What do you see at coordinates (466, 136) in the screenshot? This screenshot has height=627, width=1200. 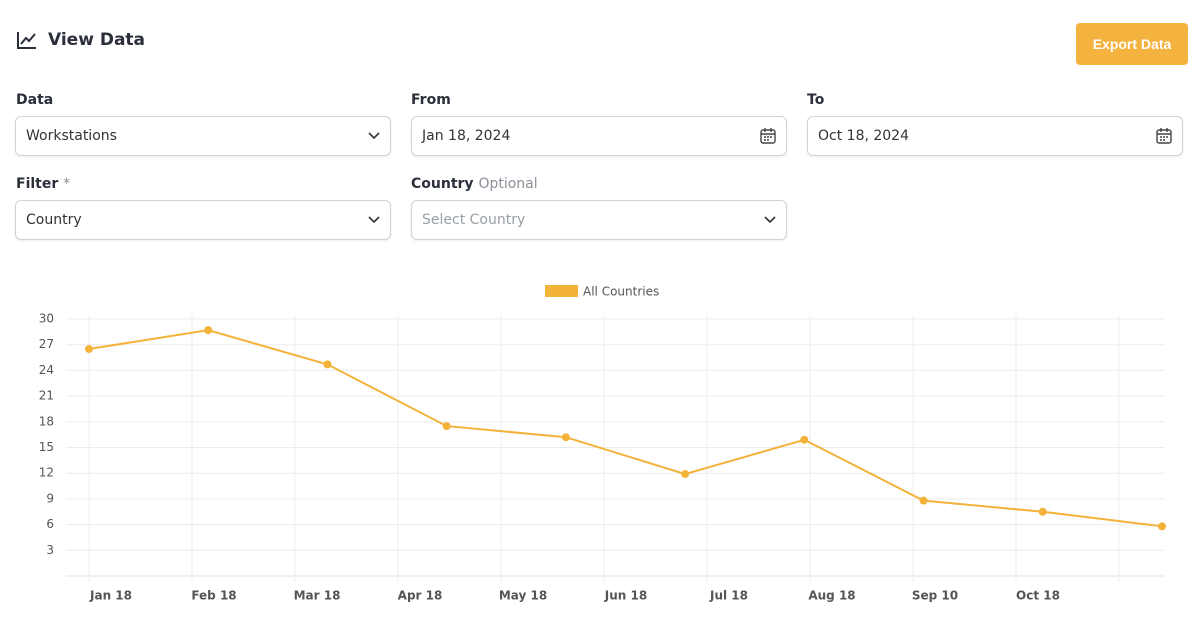 I see `date-value: Jan 18, 2024` at bounding box center [466, 136].